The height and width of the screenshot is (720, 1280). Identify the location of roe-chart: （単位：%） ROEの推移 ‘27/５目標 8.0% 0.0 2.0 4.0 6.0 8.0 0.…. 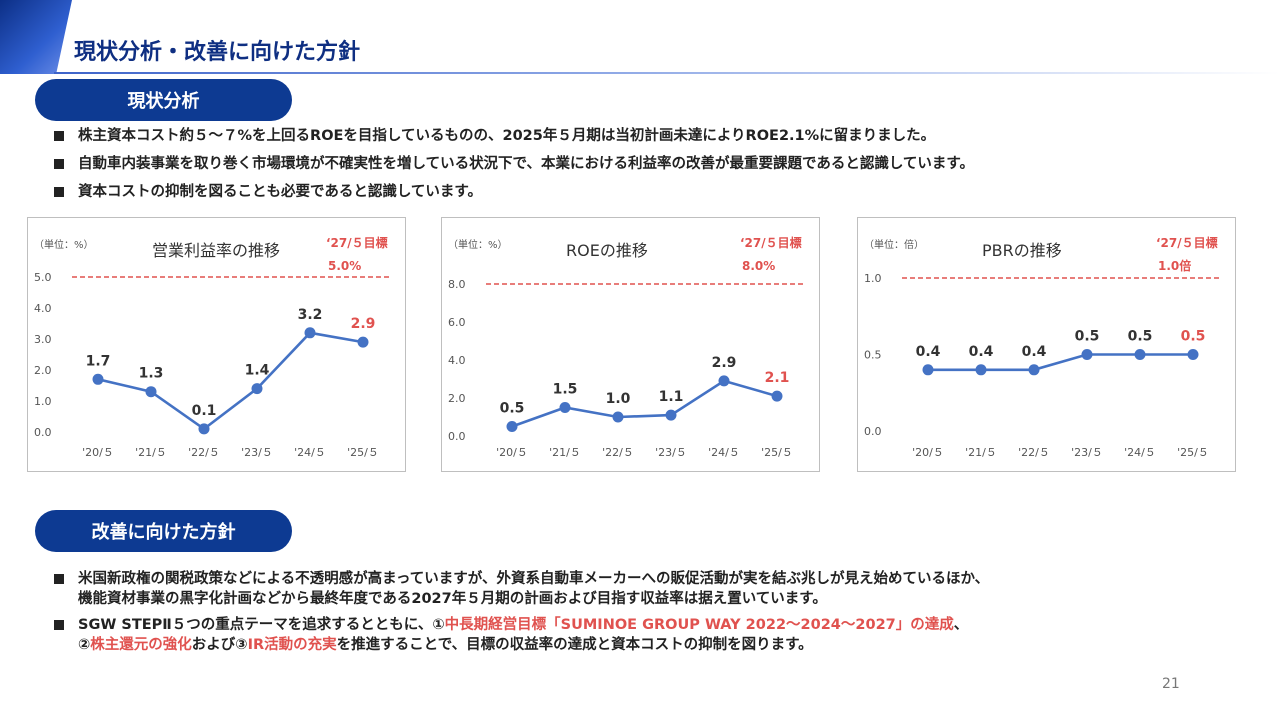
(630, 344).